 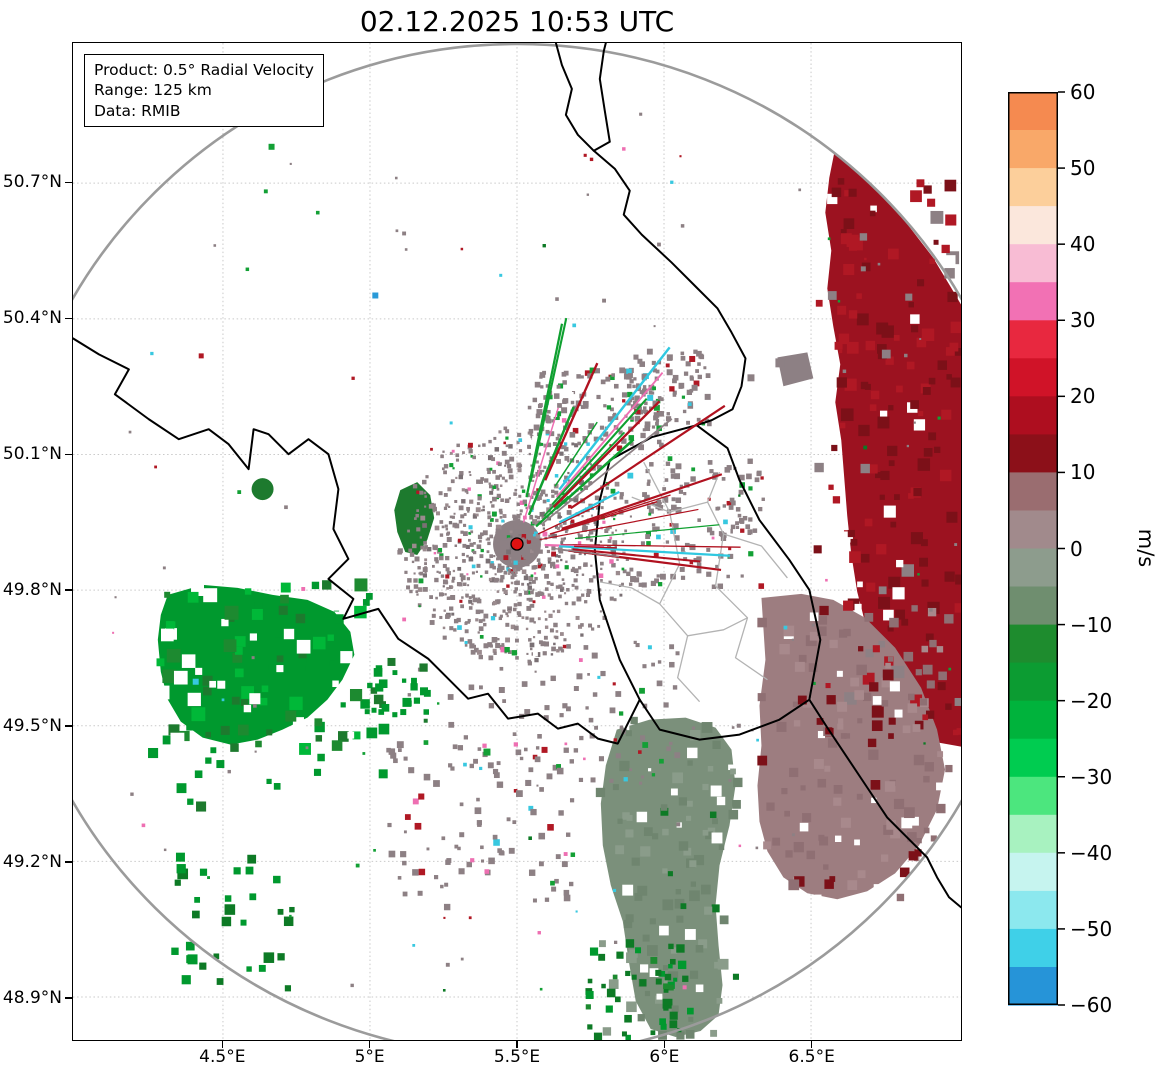 I want to click on colorbar-tick-label: 40, so click(x=1083, y=244).